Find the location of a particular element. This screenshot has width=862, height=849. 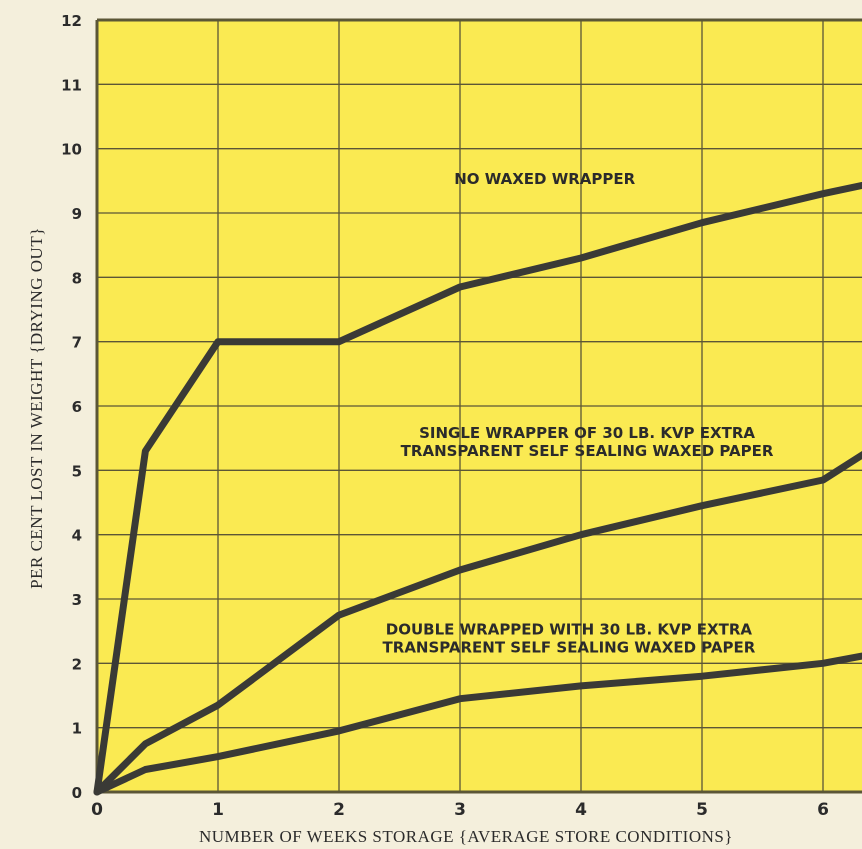

x-tick-label: 1 is located at coordinates (218, 810).